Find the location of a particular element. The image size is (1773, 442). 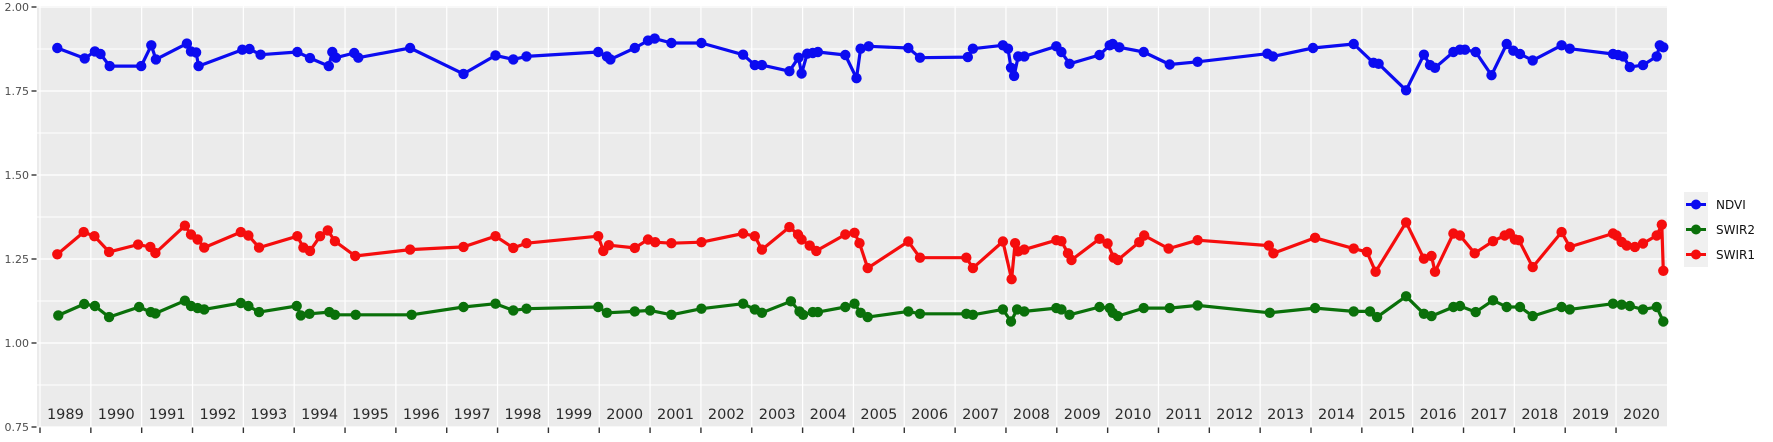

series-NDVI is located at coordinates (860, 64).